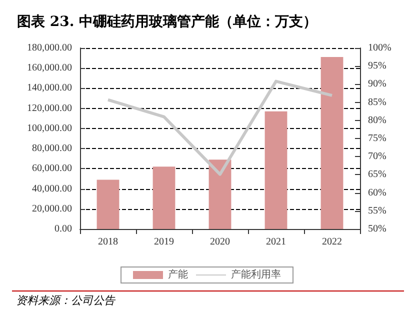  I want to click on y-tick-label: 140,000.00, so click(49, 88).